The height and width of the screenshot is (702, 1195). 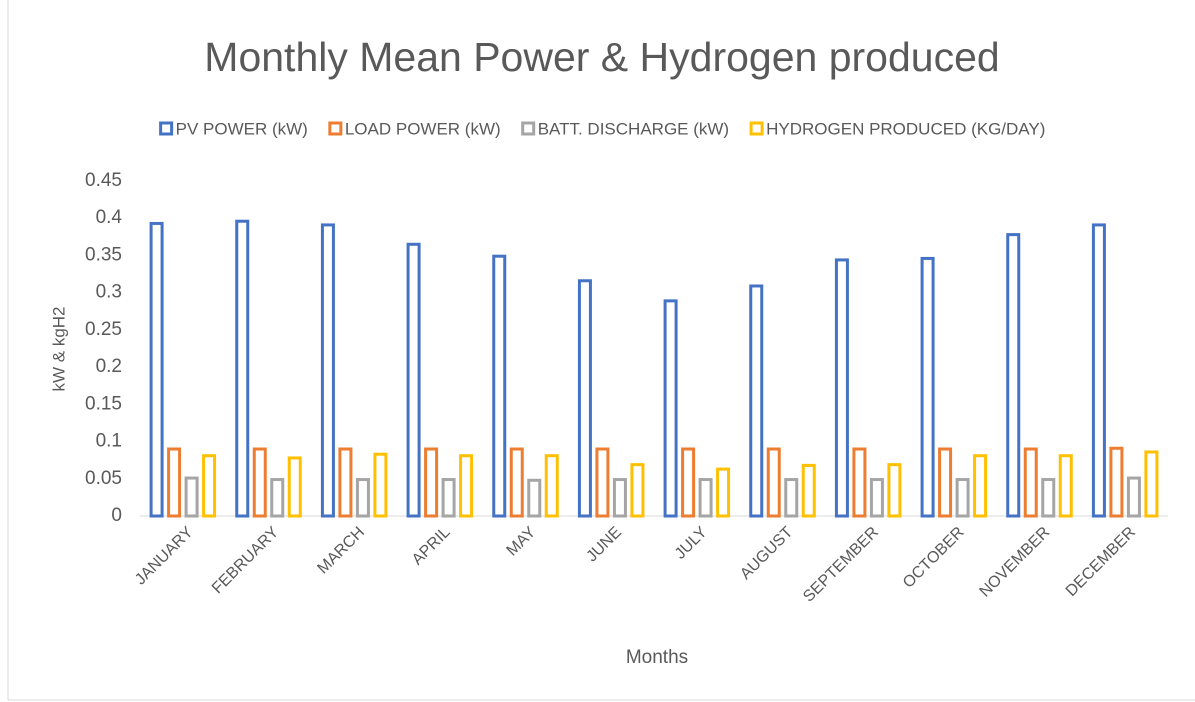 I want to click on y-tick-label: 0.4, so click(x=109, y=217).